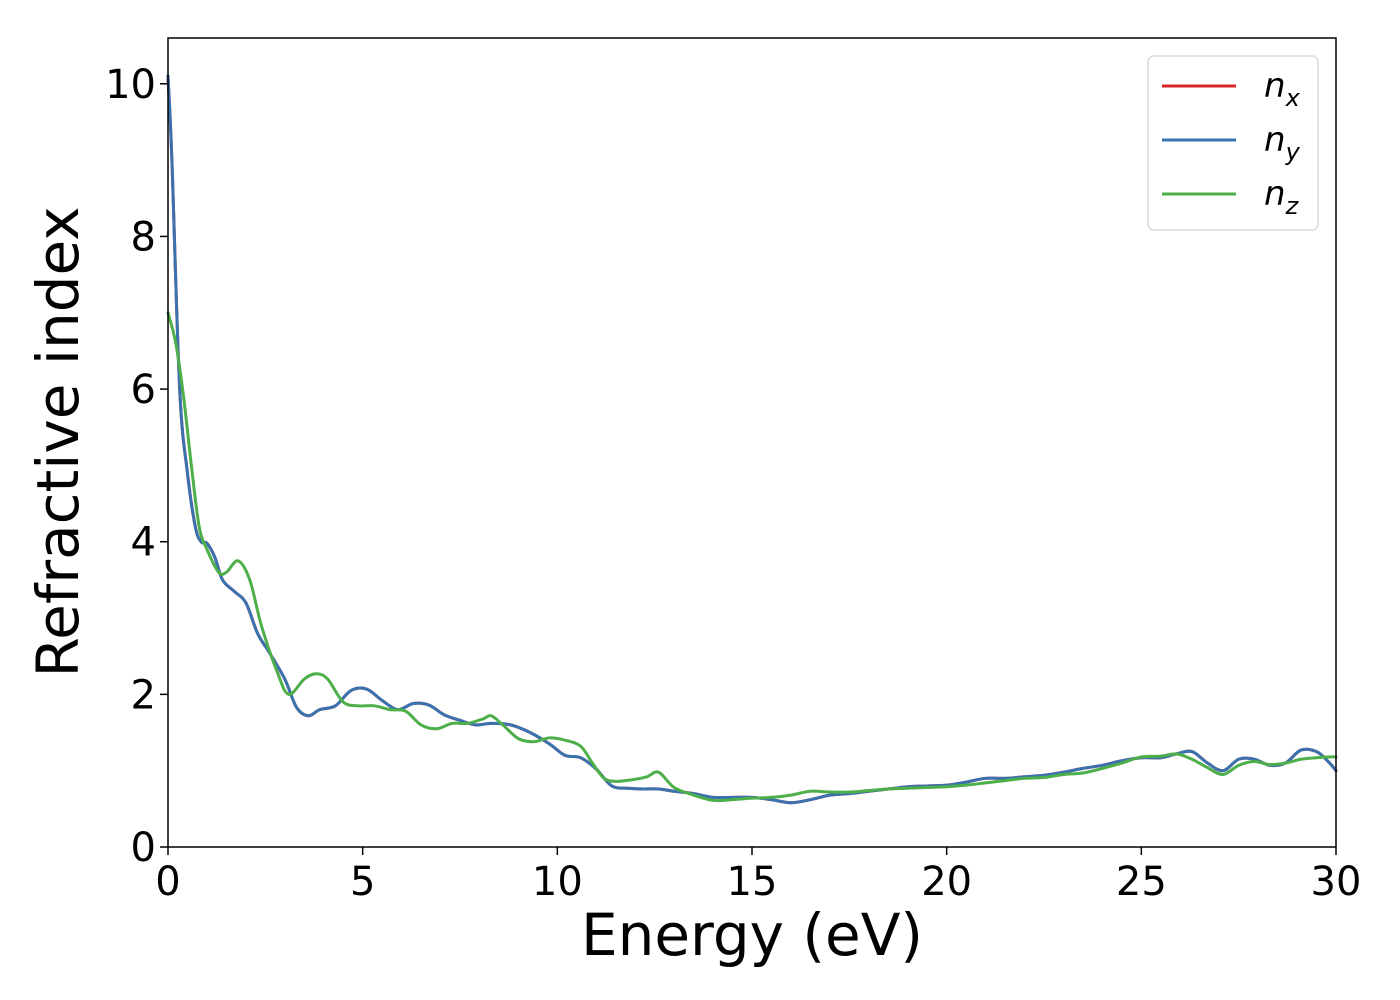 The width and height of the screenshot is (1400, 1000). I want to click on legend-items: nx ny nz, so click(1231, 143).